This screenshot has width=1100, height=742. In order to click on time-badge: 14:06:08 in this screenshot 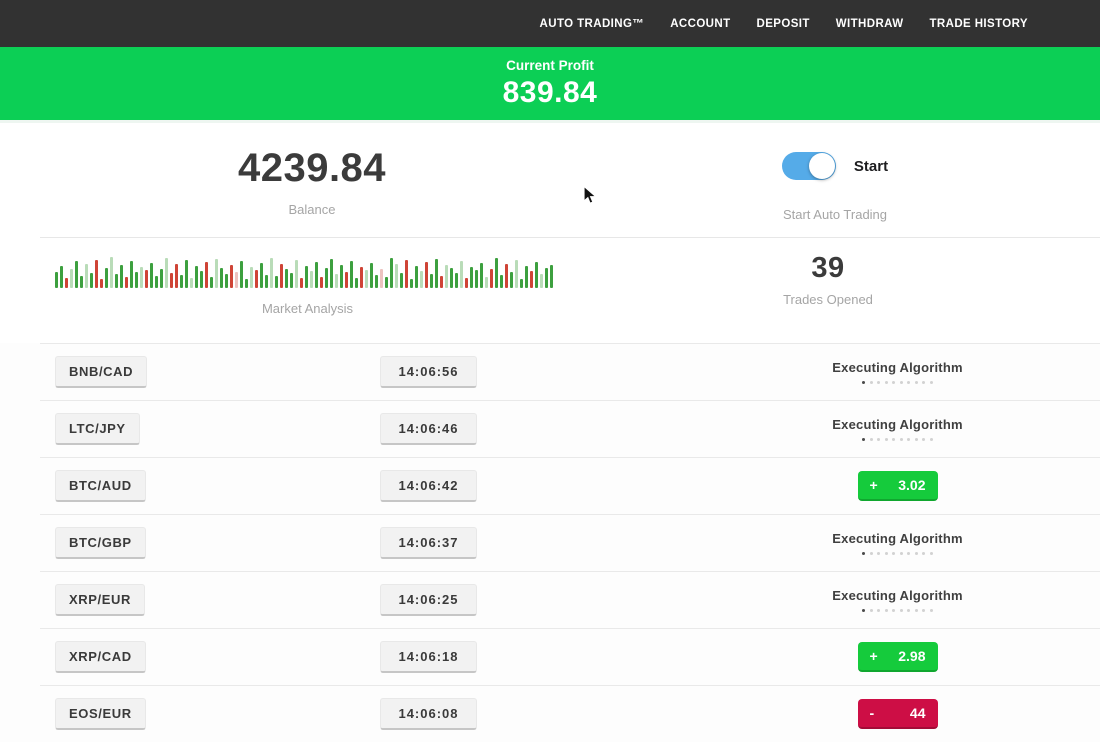, I will do `click(428, 713)`.